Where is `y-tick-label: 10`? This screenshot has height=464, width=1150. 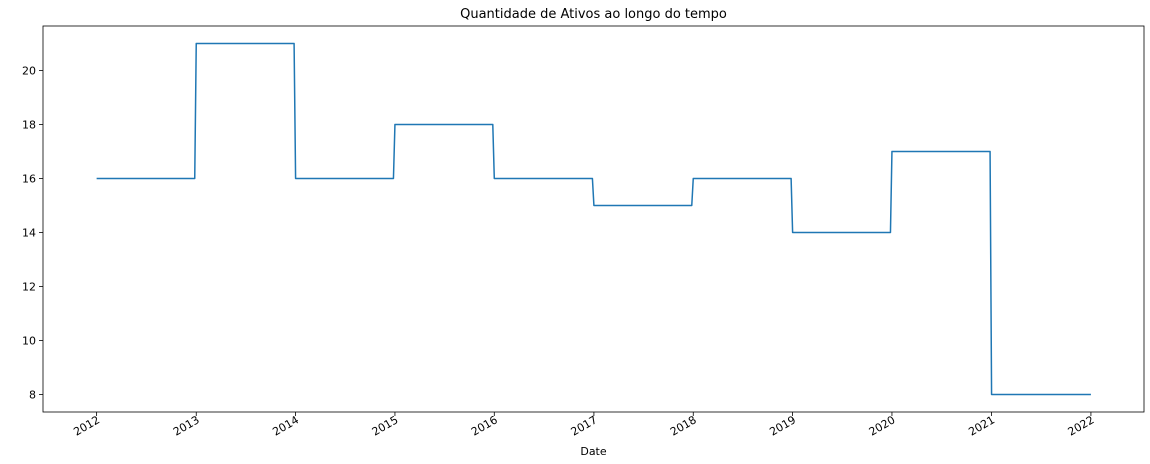
y-tick-label: 10 is located at coordinates (29, 340).